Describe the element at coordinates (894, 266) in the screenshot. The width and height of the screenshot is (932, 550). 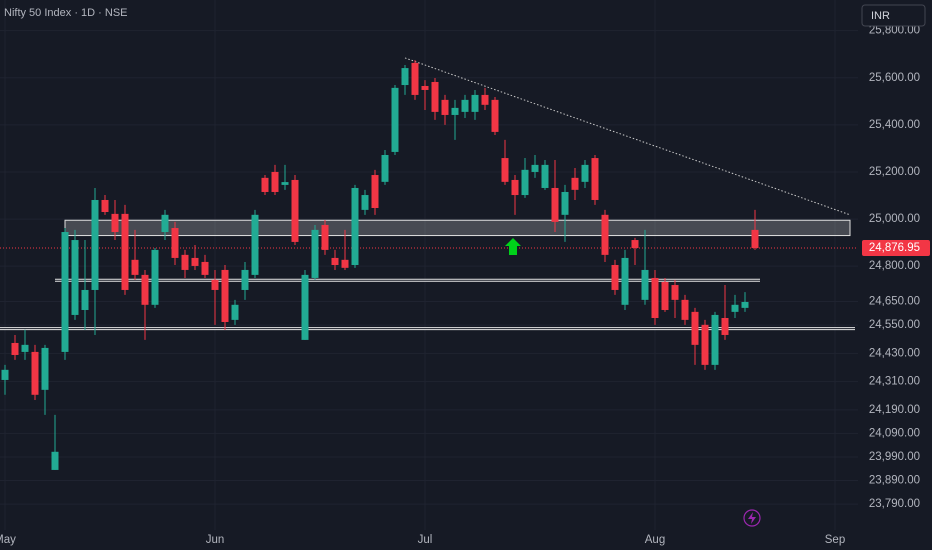
I see `y-tick-label: 24,800.00` at that location.